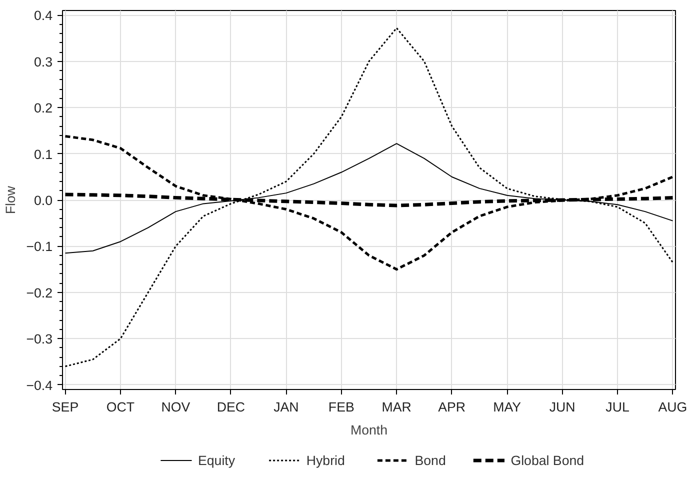  What do you see at coordinates (547, 460) in the screenshot?
I see `legend-label: Global Bond` at bounding box center [547, 460].